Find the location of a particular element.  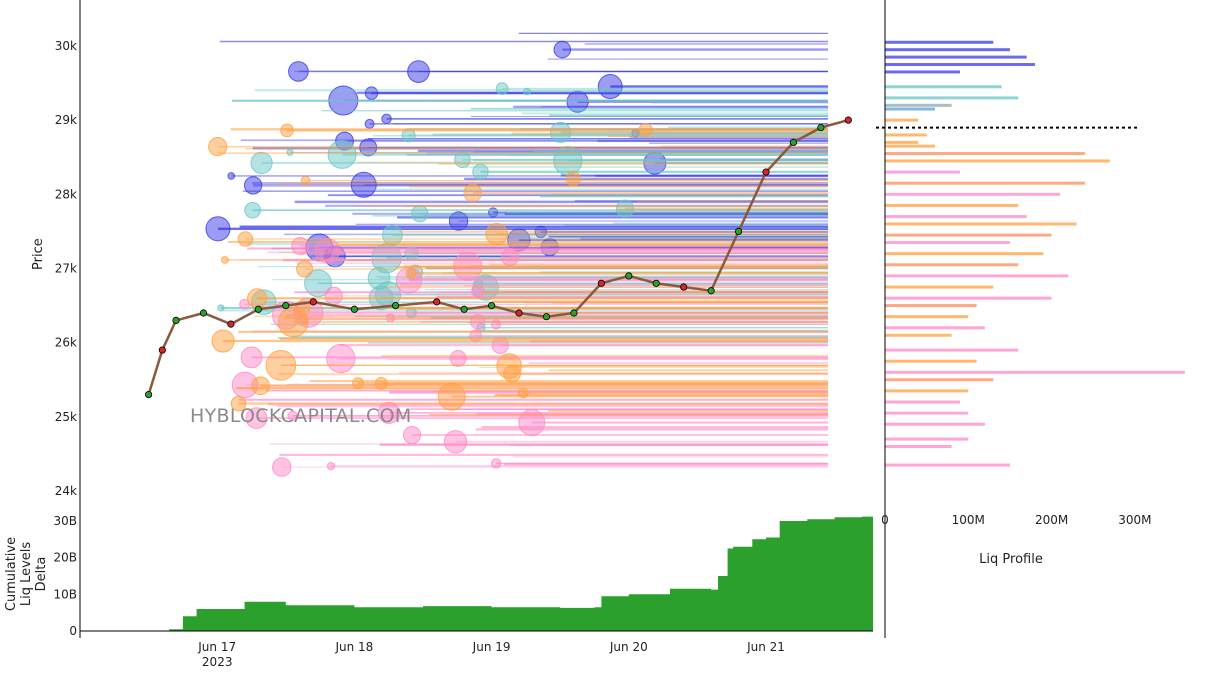

cumulative-delta-area is located at coordinates (511, 573).